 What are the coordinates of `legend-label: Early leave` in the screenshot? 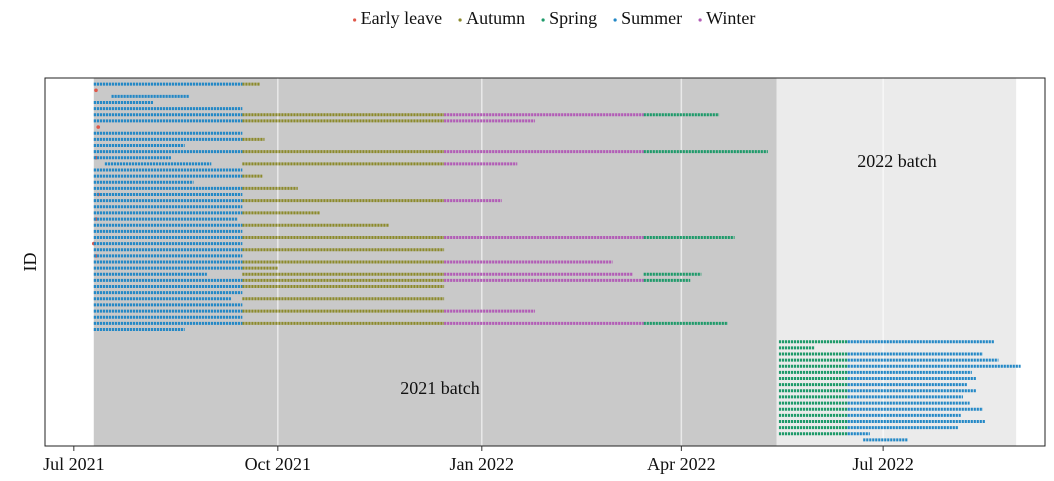 It's located at (401, 18).